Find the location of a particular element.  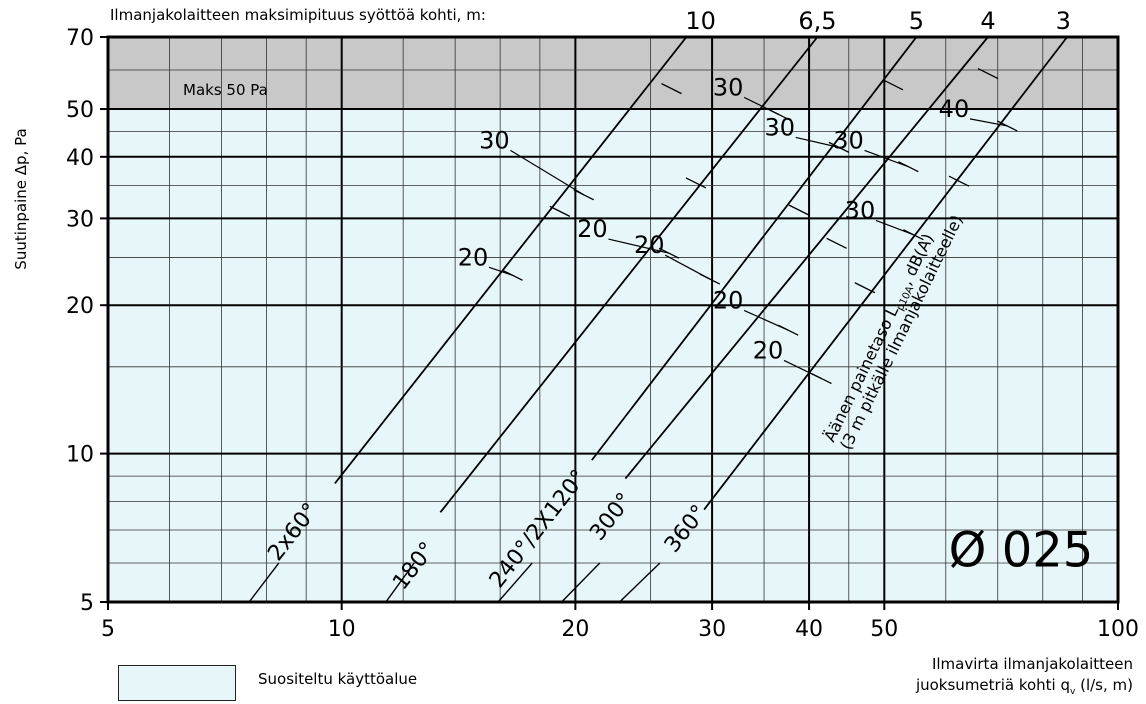

y-tick-label: 10 is located at coordinates (80, 455).